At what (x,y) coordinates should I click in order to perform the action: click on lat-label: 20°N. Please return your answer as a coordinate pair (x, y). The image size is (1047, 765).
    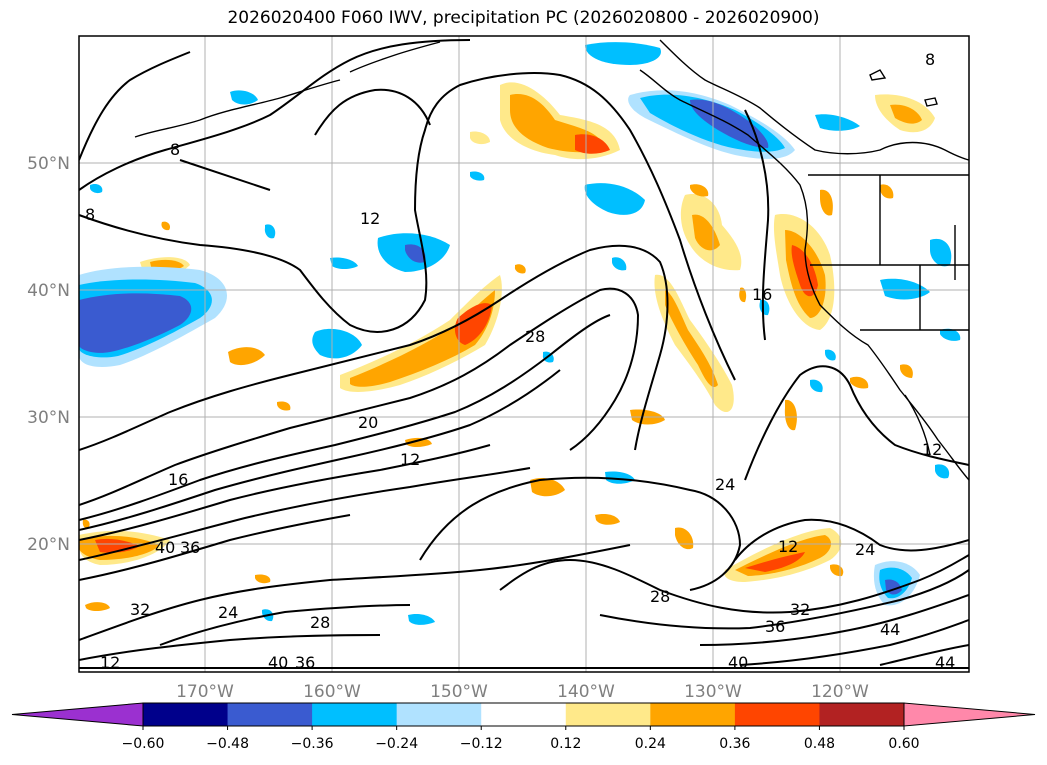
    Looking at the image, I should click on (48, 545).